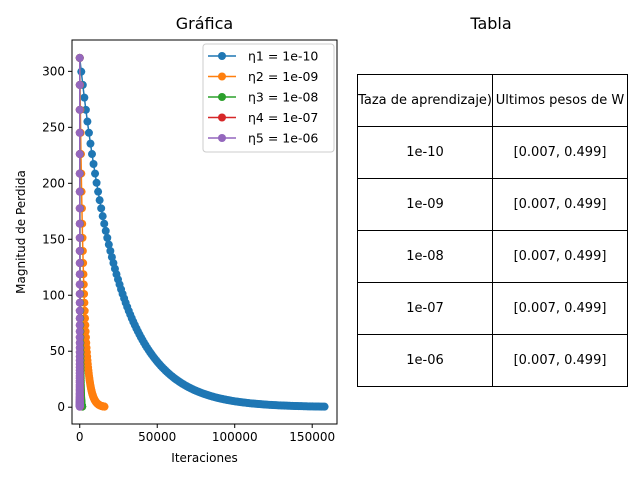 This screenshot has width=640, height=480. Describe the element at coordinates (425, 204) in the screenshot. I see `table-cell: 1e-09` at that location.